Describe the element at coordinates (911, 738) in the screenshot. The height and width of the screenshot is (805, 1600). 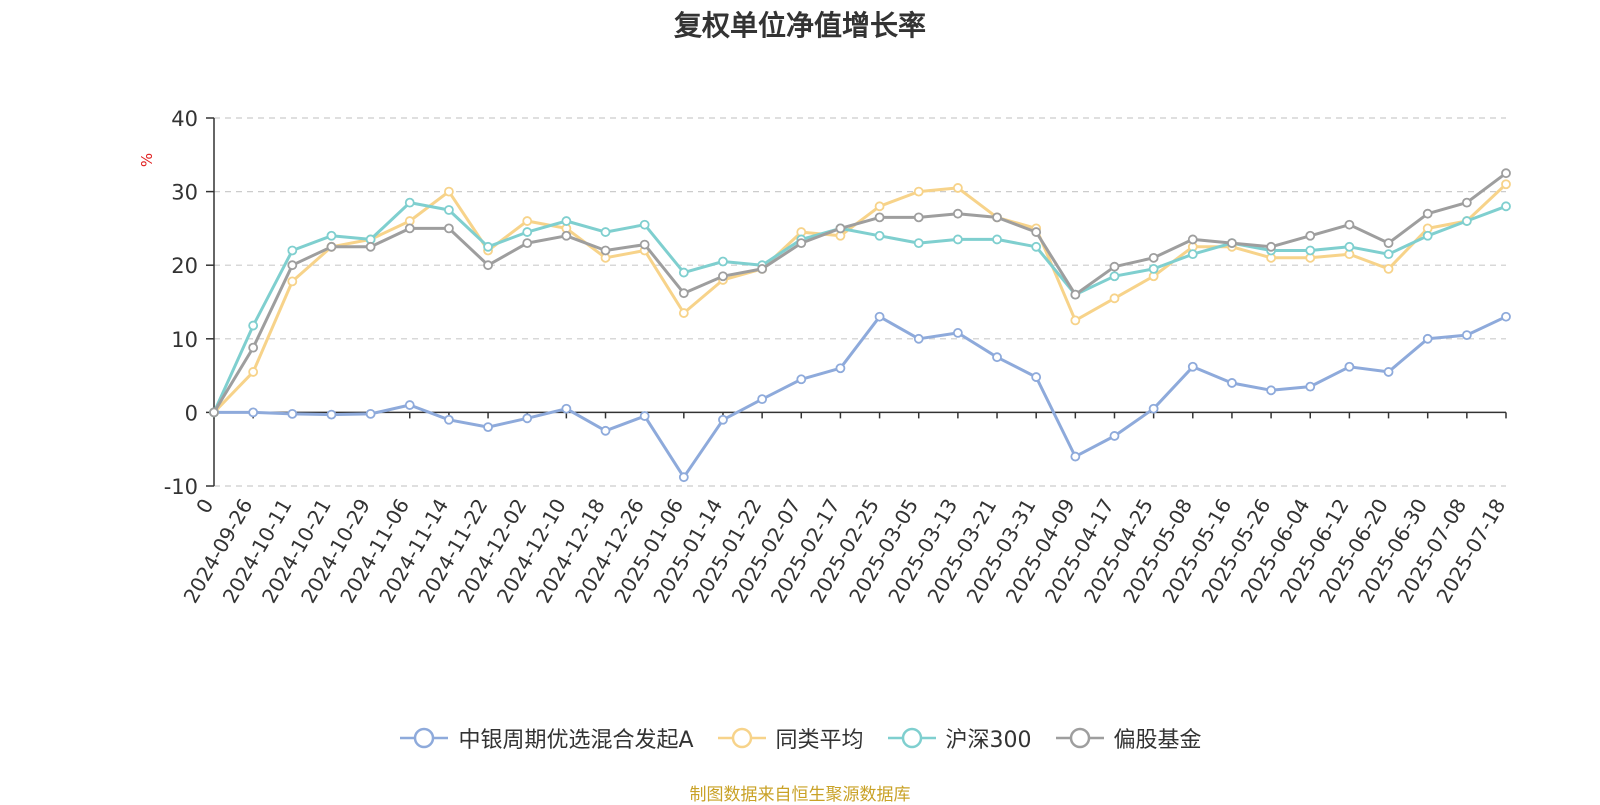
I see `legend-swatch-icon` at that location.